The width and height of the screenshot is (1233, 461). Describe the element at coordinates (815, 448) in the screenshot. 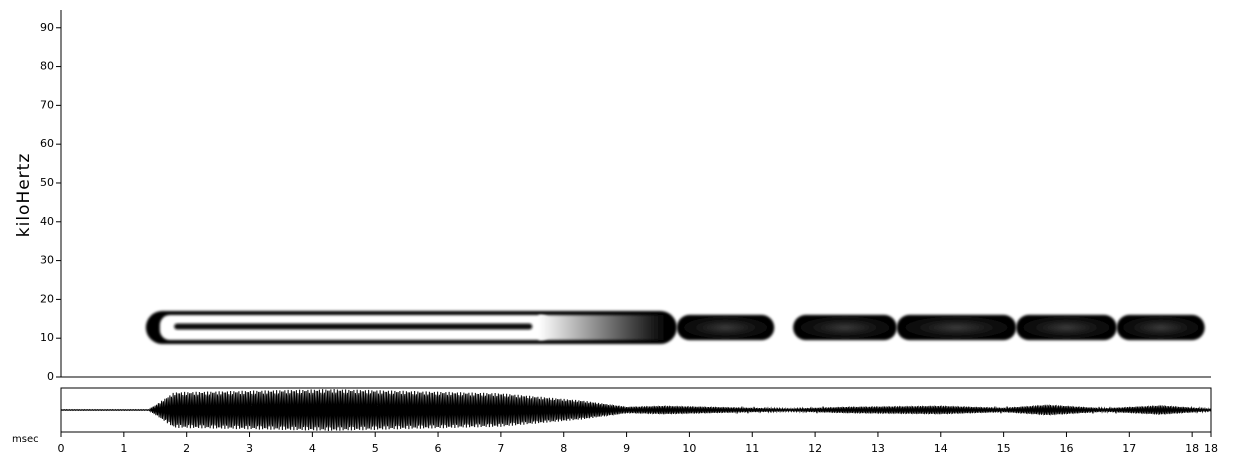

I see `x-tick-label: 12` at that location.